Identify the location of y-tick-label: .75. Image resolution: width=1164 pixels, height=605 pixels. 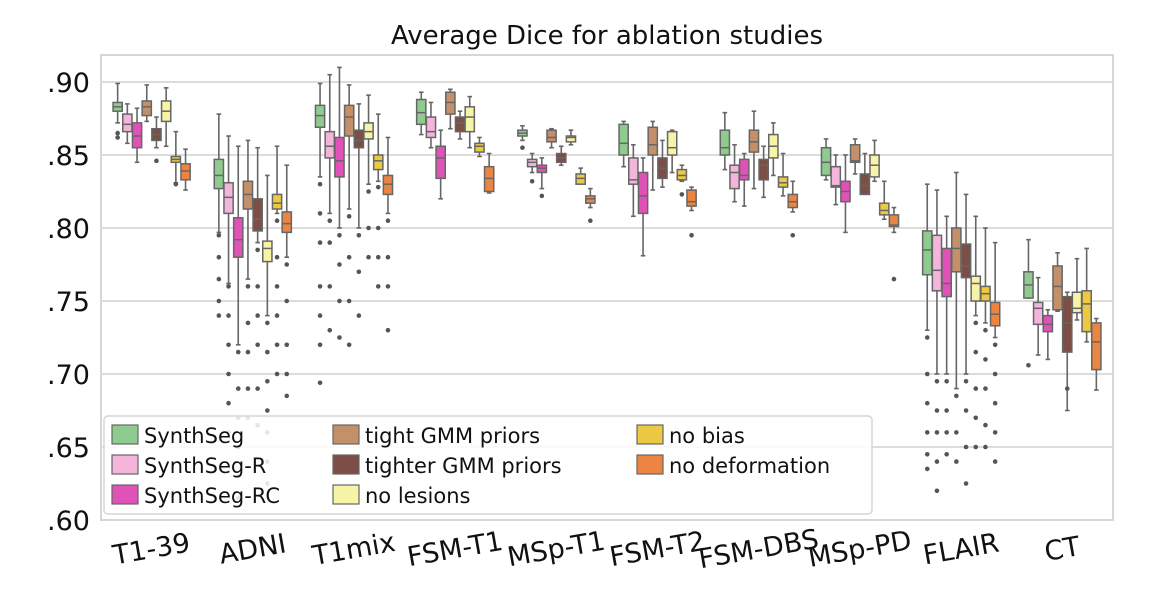
(68, 302).